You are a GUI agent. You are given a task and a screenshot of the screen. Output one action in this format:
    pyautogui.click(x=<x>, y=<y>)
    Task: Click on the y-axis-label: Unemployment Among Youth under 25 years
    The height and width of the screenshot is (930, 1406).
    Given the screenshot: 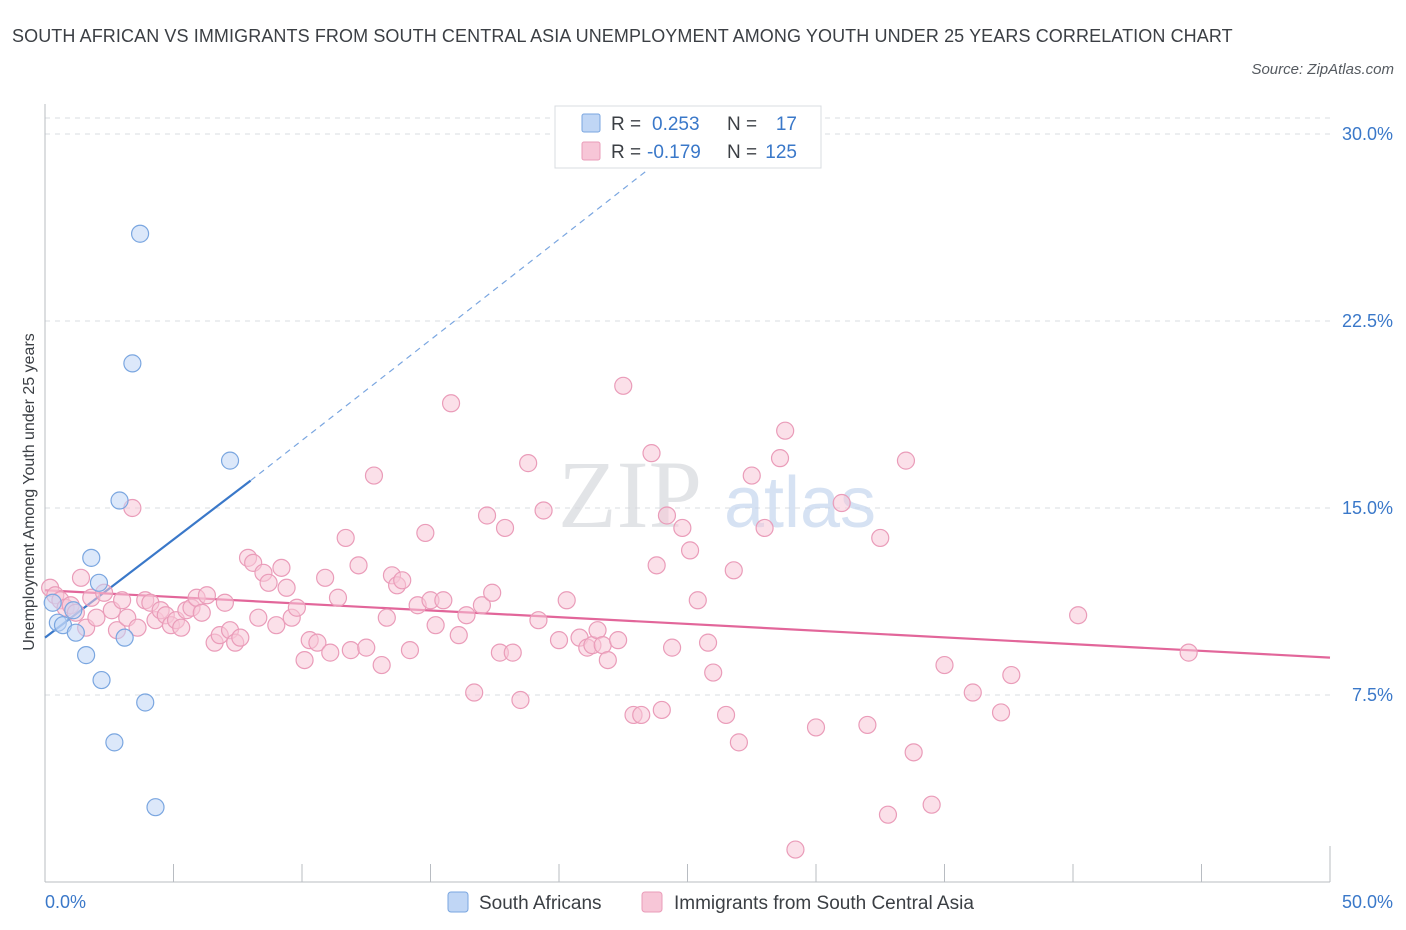 What is the action you would take?
    pyautogui.click(x=29, y=492)
    